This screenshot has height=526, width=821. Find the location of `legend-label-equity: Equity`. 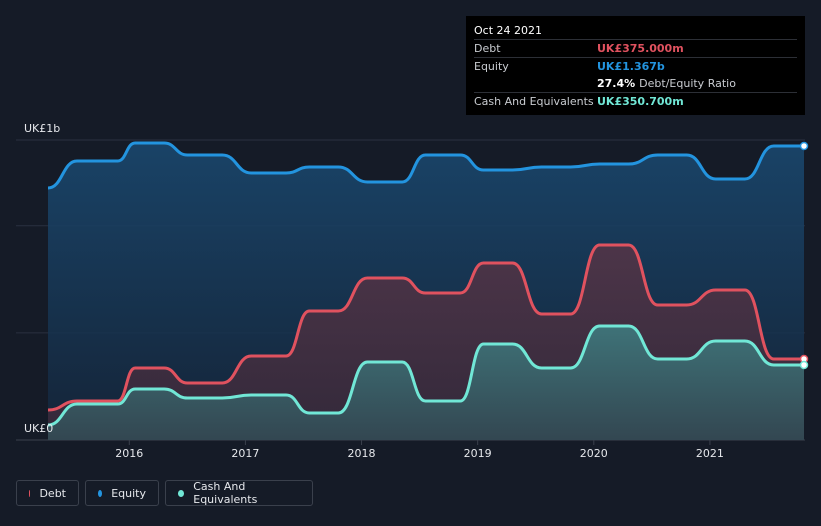

legend-label-equity: Equity is located at coordinates (128, 493).